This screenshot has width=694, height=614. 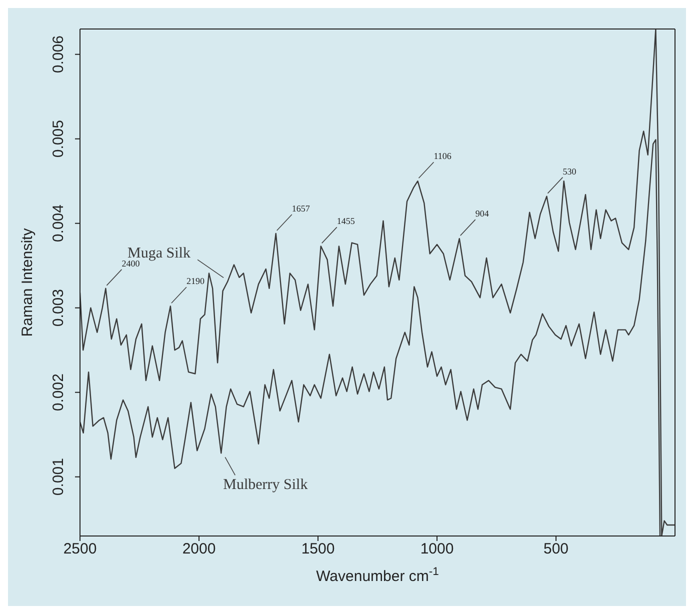 What do you see at coordinates (199, 549) in the screenshot?
I see `x-tick-label: 2000` at bounding box center [199, 549].